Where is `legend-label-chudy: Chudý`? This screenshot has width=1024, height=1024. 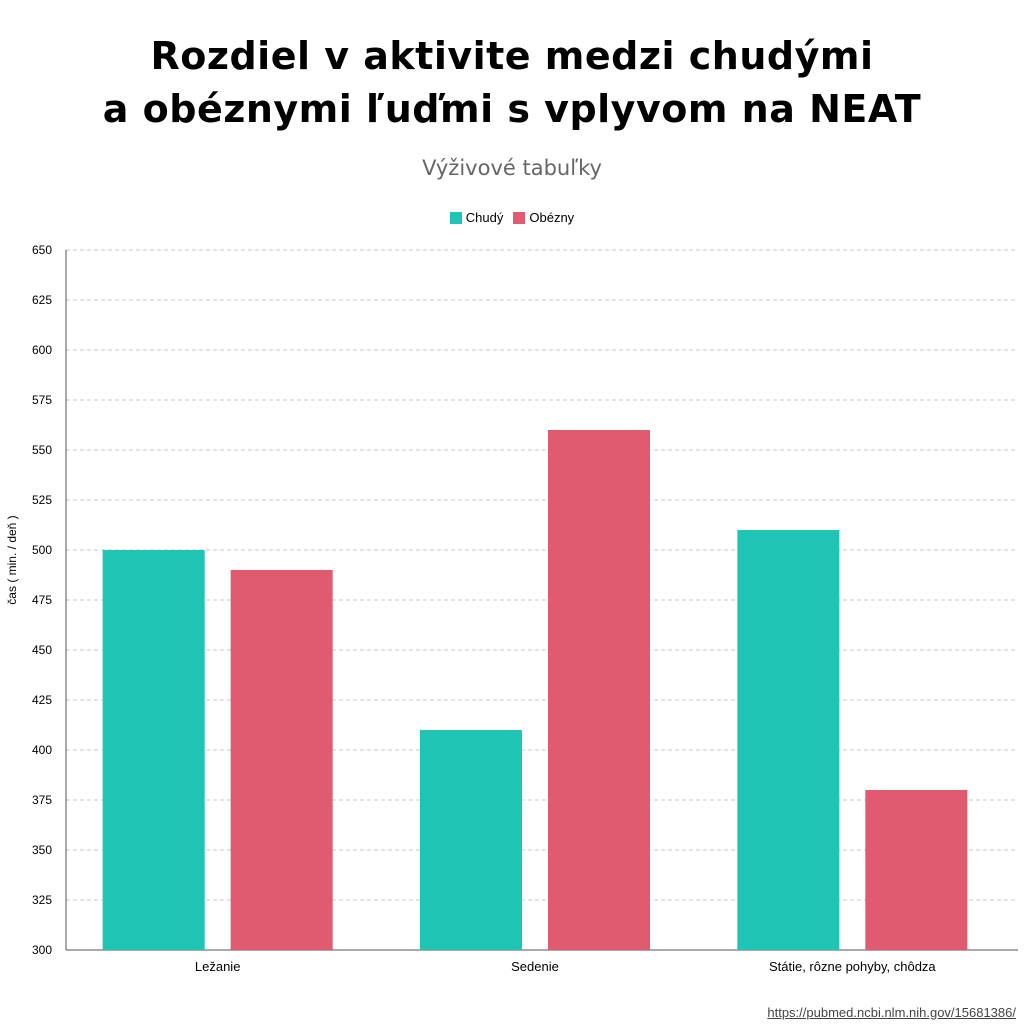
legend-label-chudy: Chudý is located at coordinates (484, 217).